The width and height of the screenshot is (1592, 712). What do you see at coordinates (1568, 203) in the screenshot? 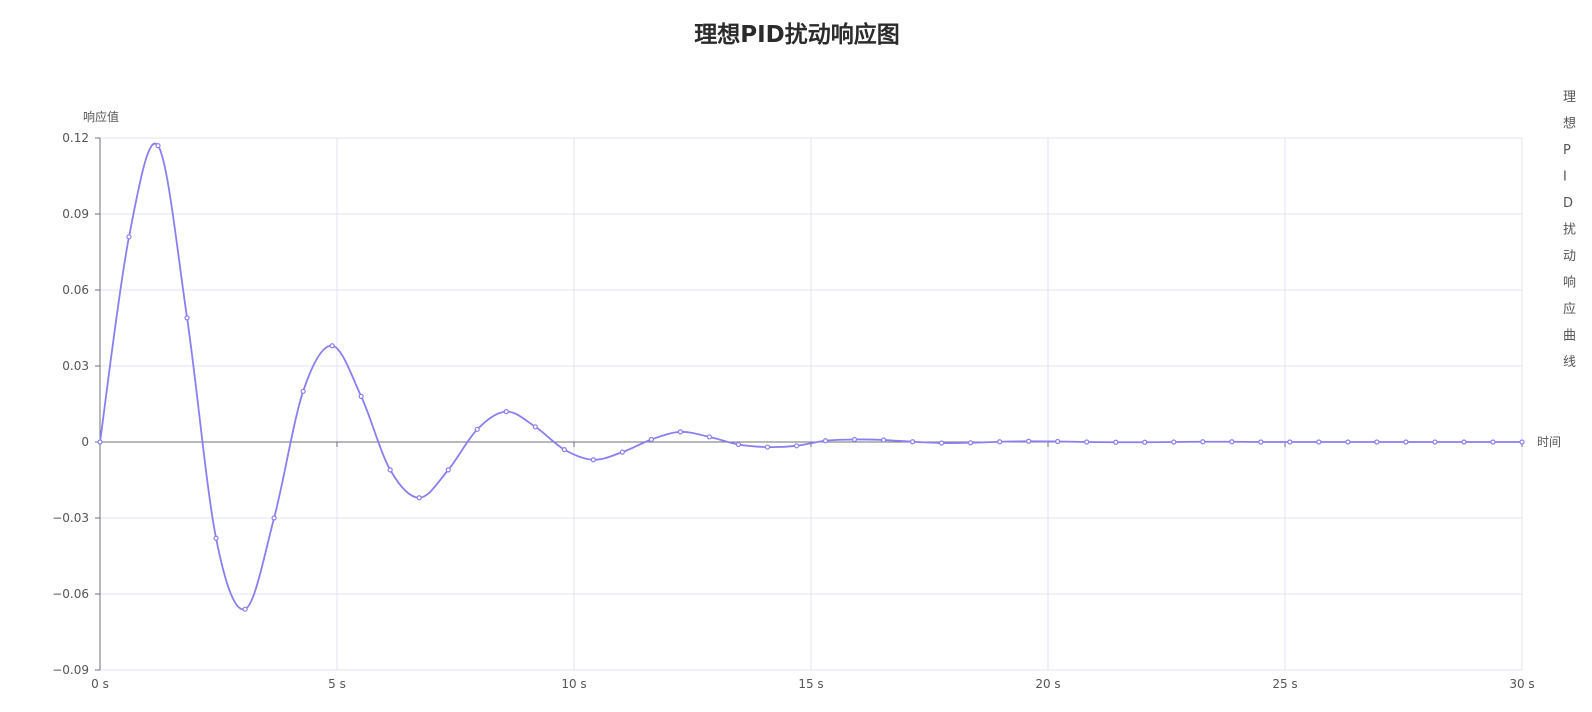
I see `legend-char: D` at bounding box center [1568, 203].